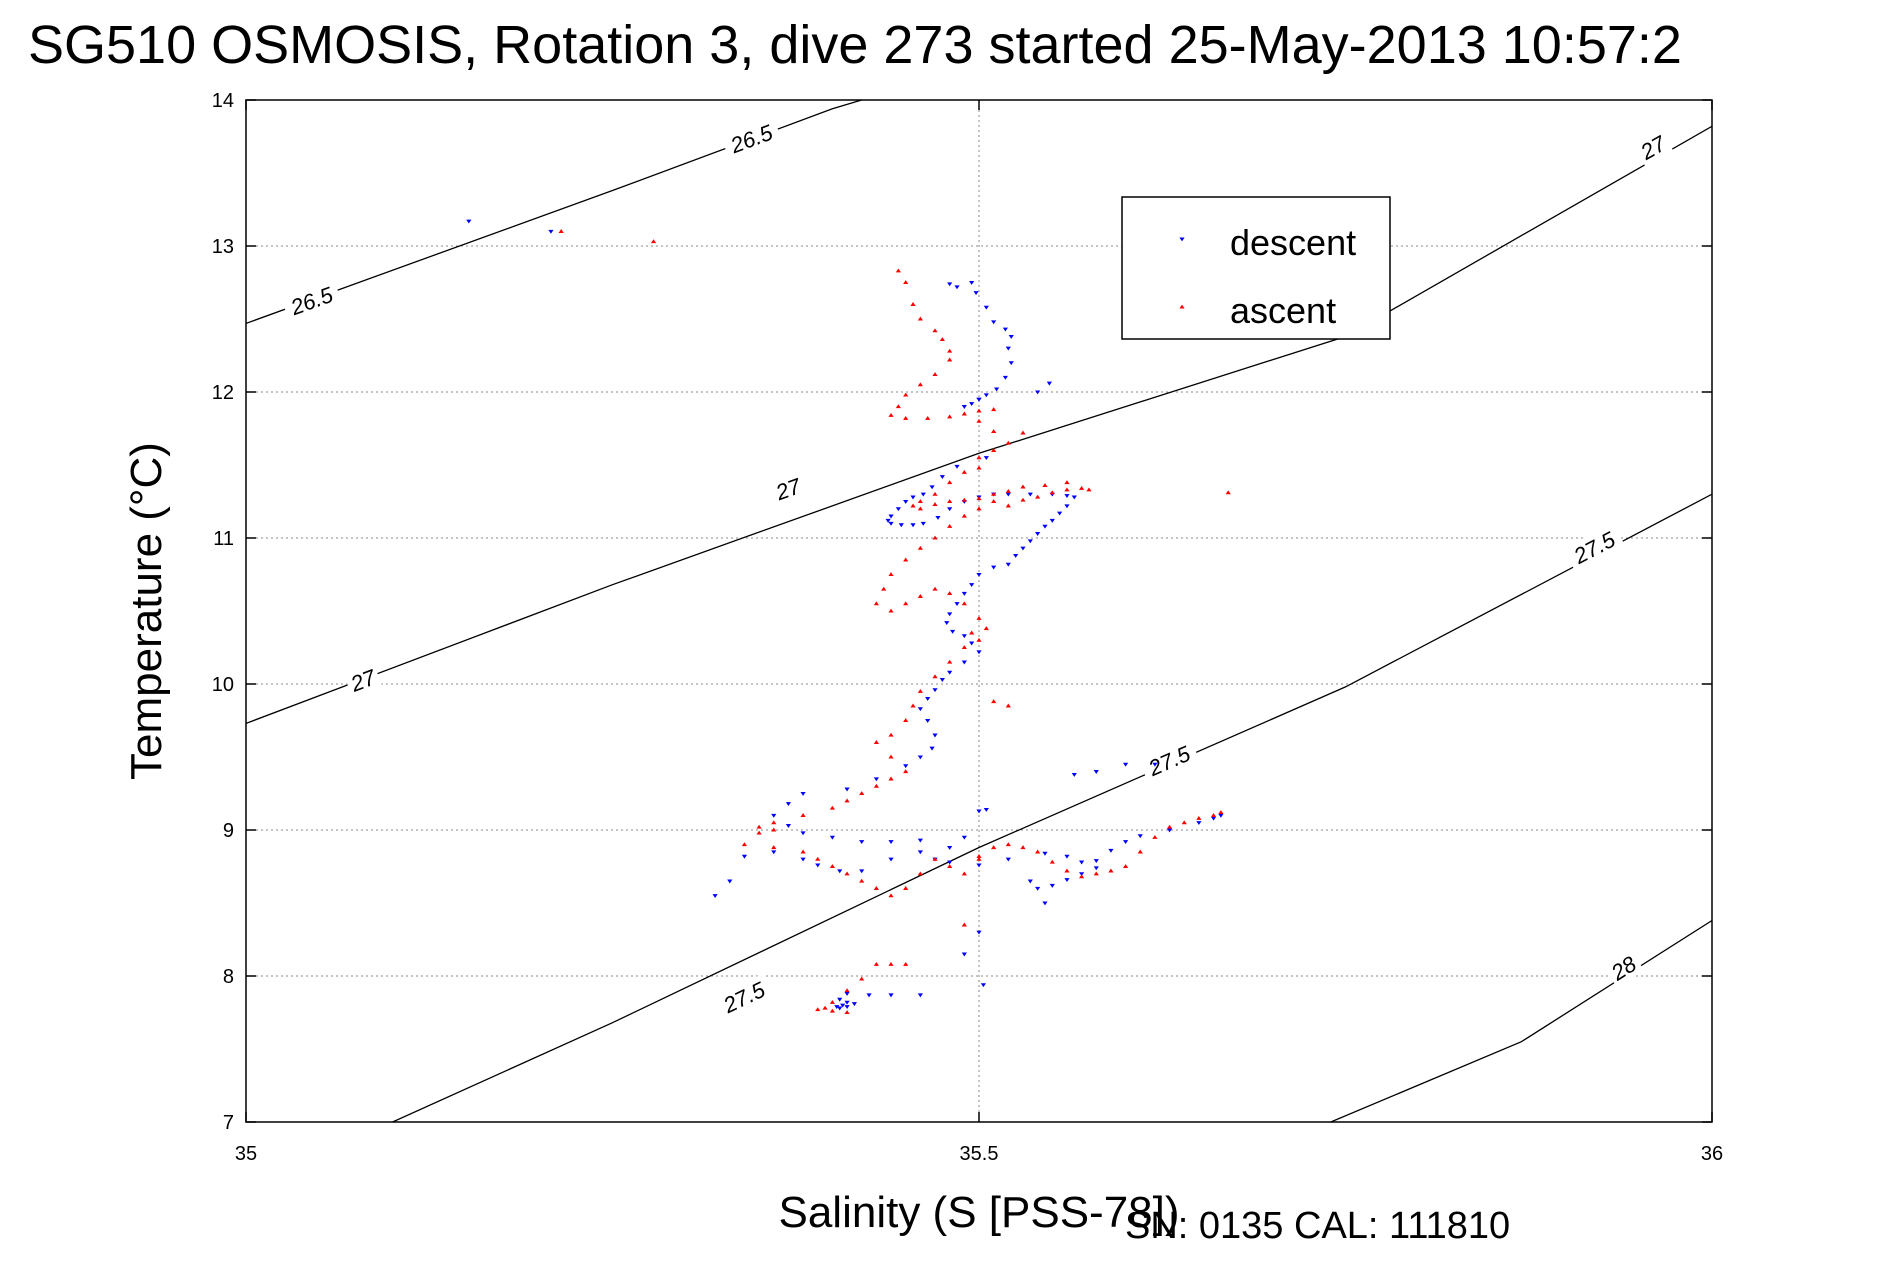 The width and height of the screenshot is (1891, 1262). I want to click on contour-label: 28, so click(1624, 968).